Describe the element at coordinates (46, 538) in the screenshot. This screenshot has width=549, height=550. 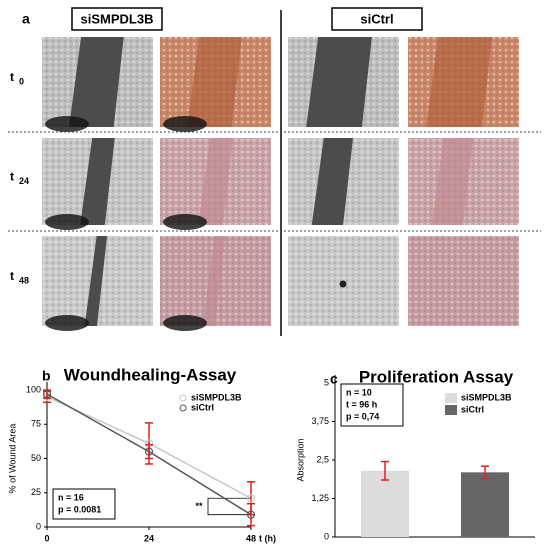
I see `x-tick-label: 0` at that location.